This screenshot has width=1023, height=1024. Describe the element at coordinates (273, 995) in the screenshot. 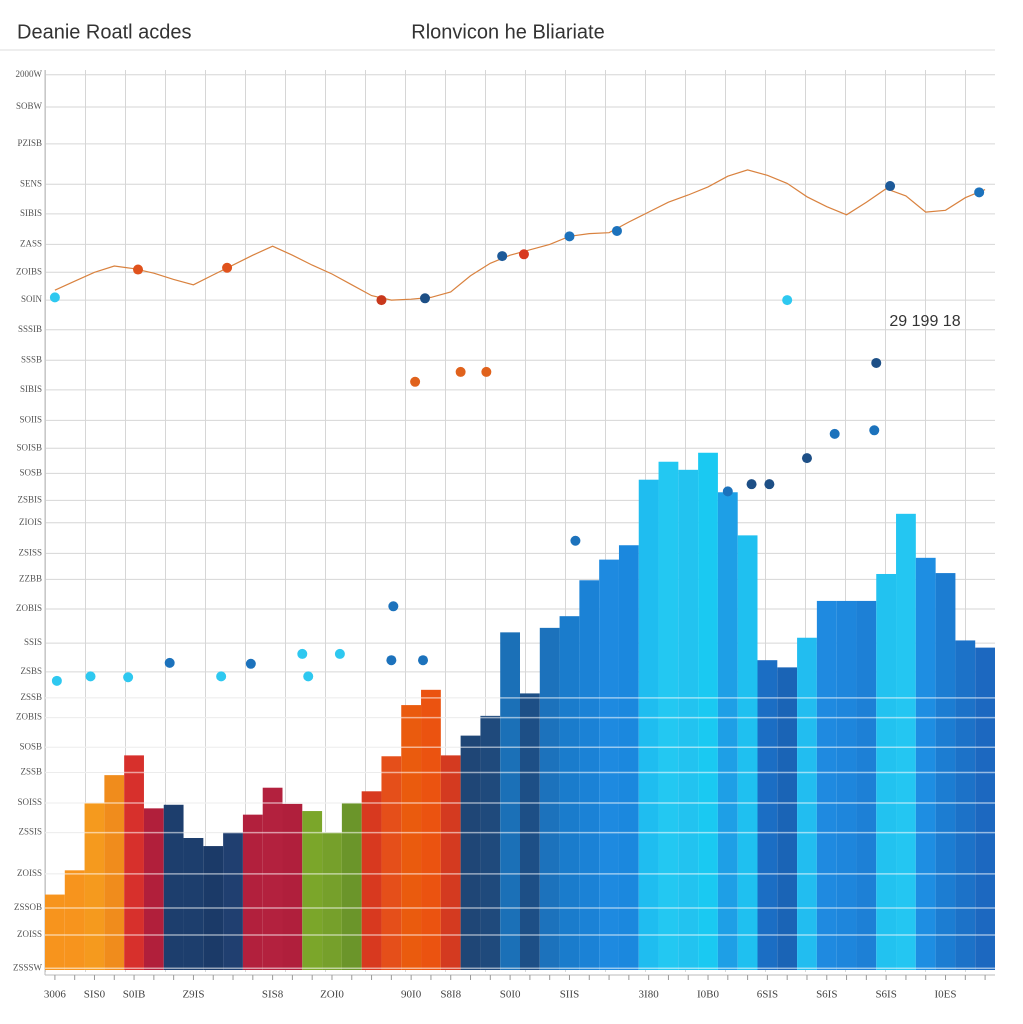

I see `x-tick-label: SIS8` at that location.